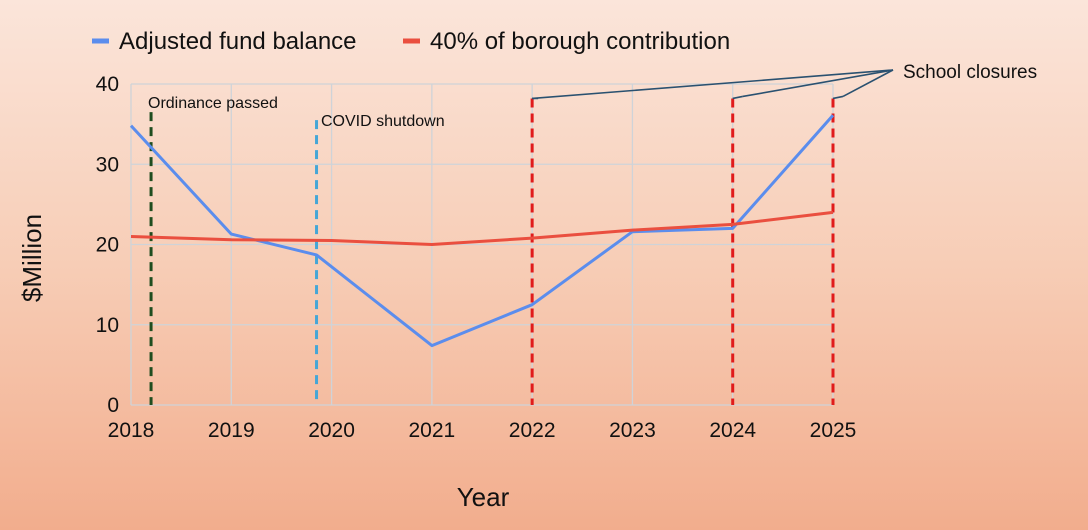 The height and width of the screenshot is (530, 1088). I want to click on x-tick-label: 2018, so click(131, 430).